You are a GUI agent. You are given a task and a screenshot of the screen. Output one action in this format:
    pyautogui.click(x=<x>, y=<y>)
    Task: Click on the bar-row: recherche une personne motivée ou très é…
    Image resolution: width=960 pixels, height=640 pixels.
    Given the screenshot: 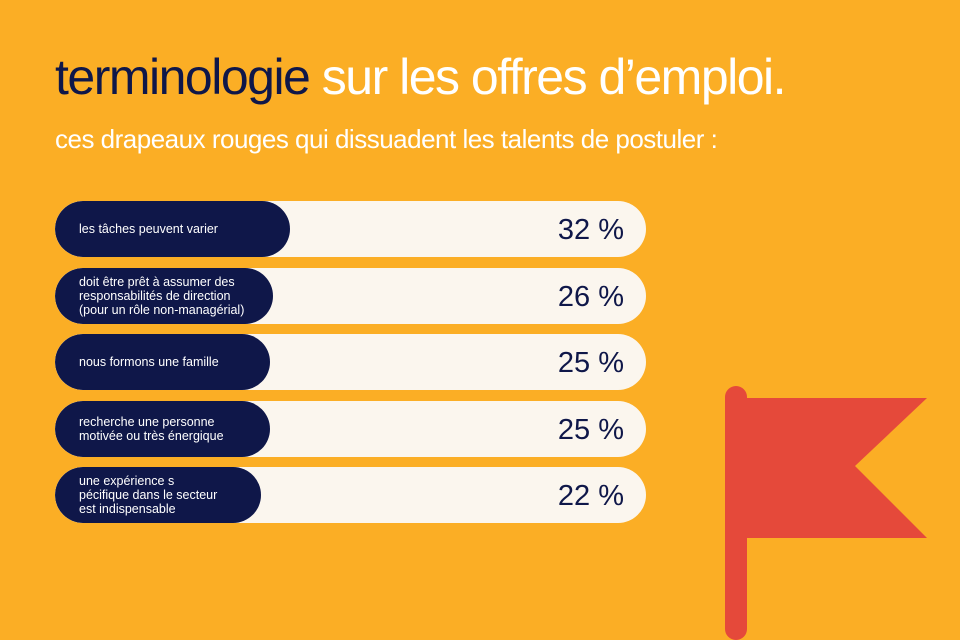 What is the action you would take?
    pyautogui.click(x=350, y=429)
    